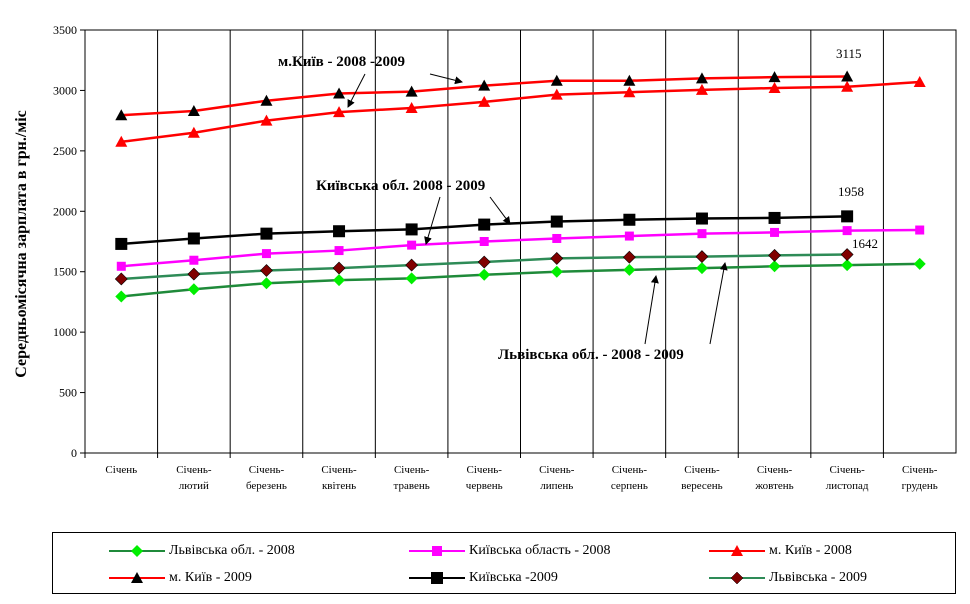  I want to click on legend-label: Київська область - 2008, so click(540, 550).